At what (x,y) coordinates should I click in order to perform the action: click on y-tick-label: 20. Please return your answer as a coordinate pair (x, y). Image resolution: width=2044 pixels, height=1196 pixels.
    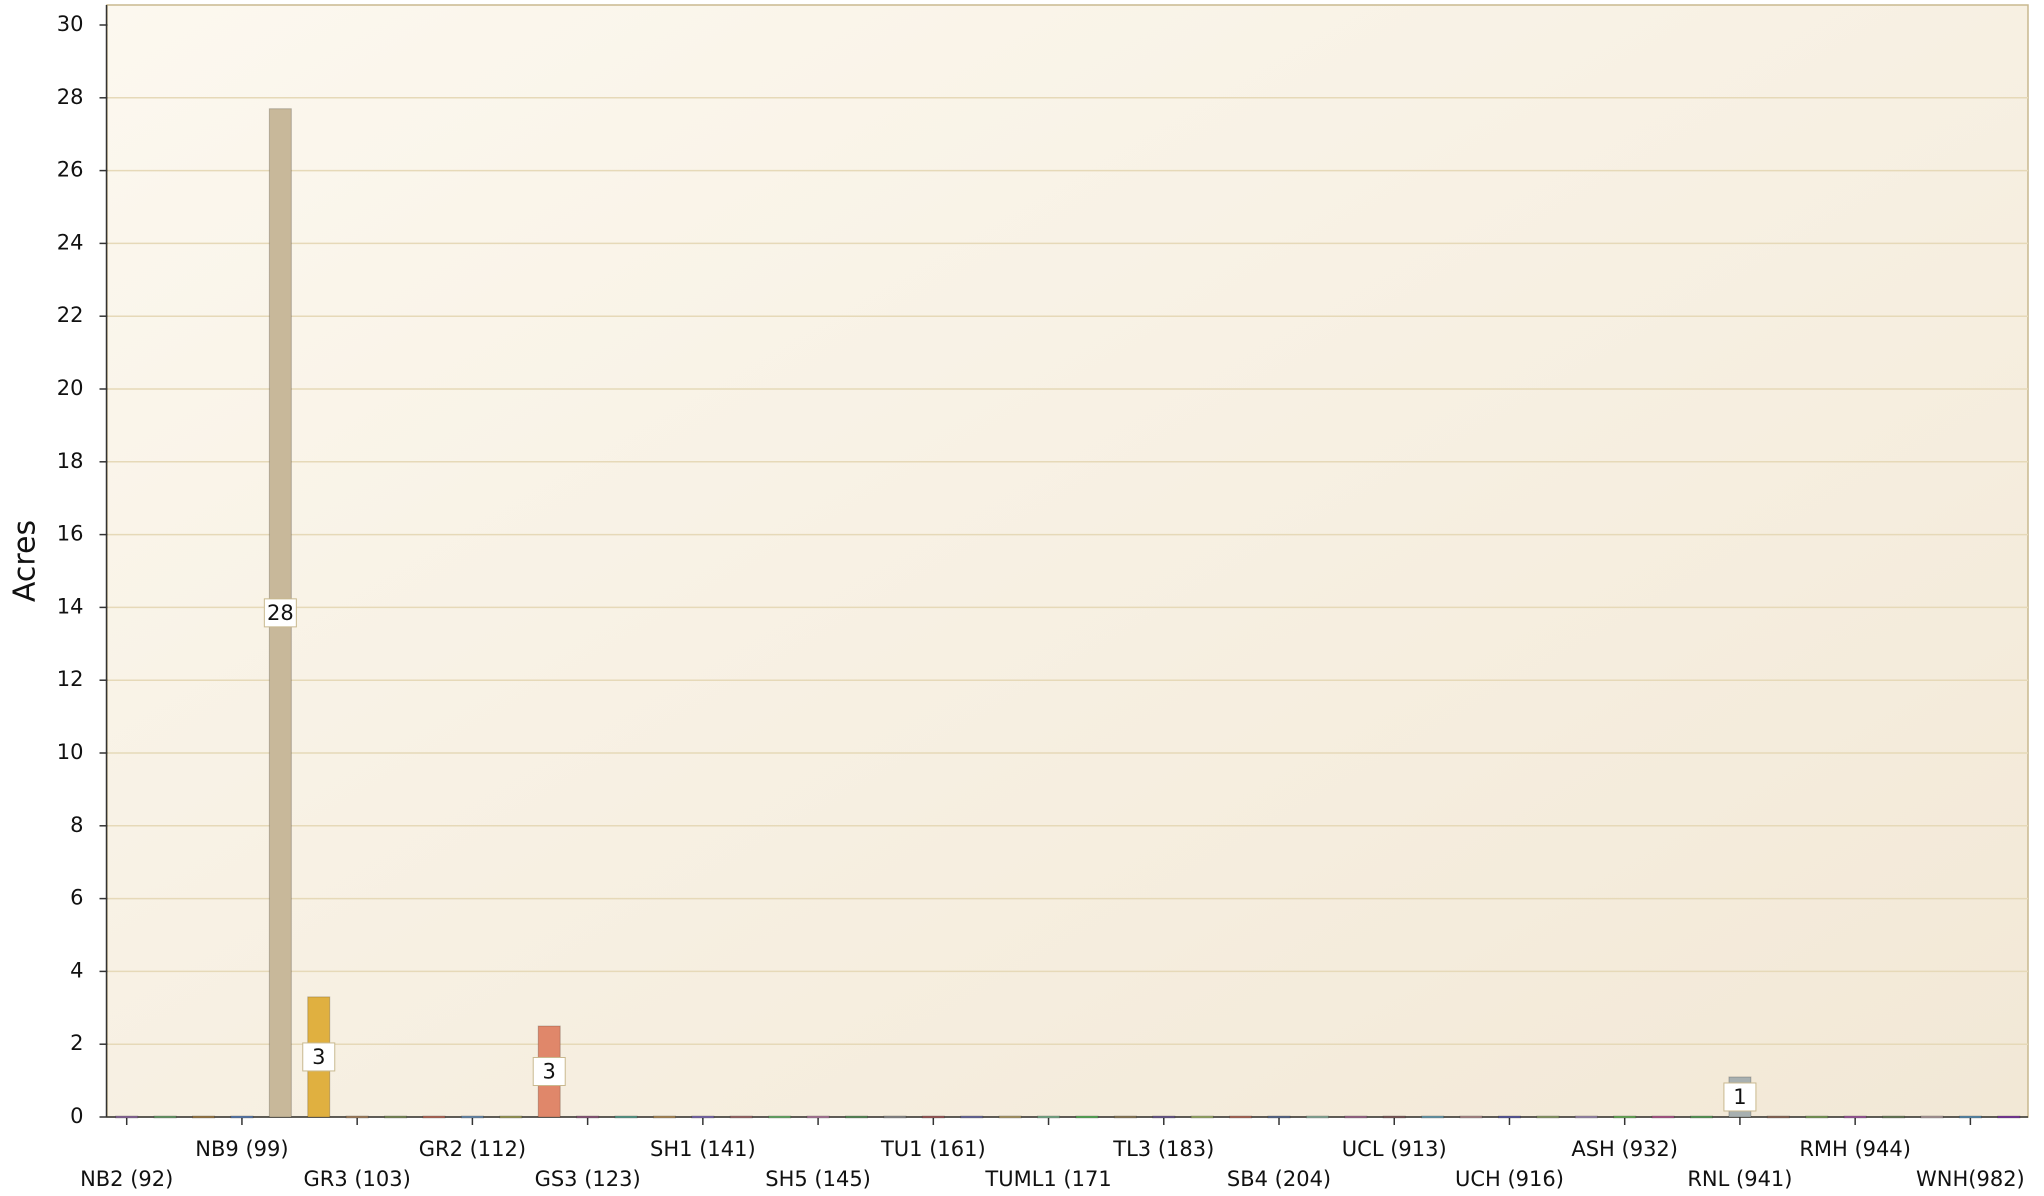
    Looking at the image, I should click on (70, 388).